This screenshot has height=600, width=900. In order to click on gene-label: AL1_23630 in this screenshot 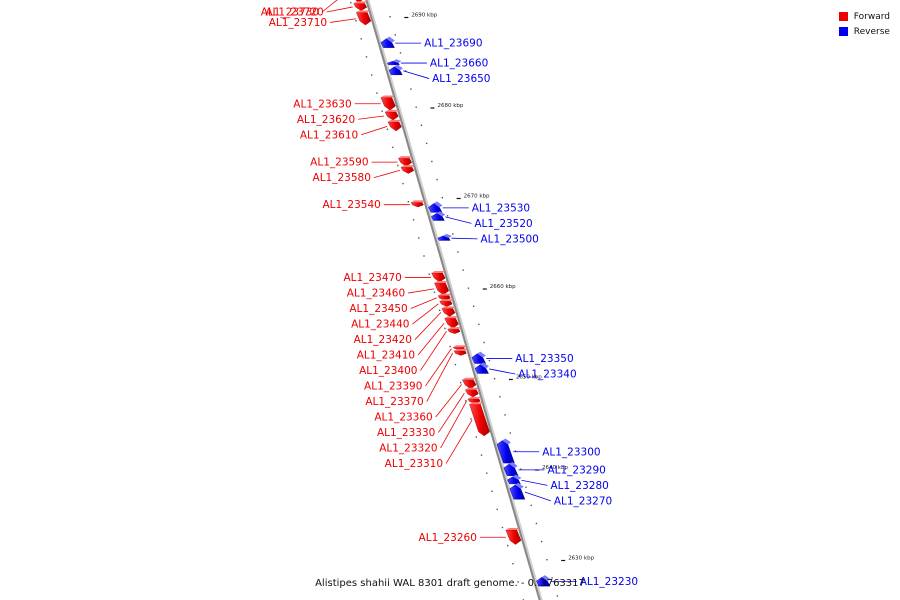, I will do `click(322, 104)`.